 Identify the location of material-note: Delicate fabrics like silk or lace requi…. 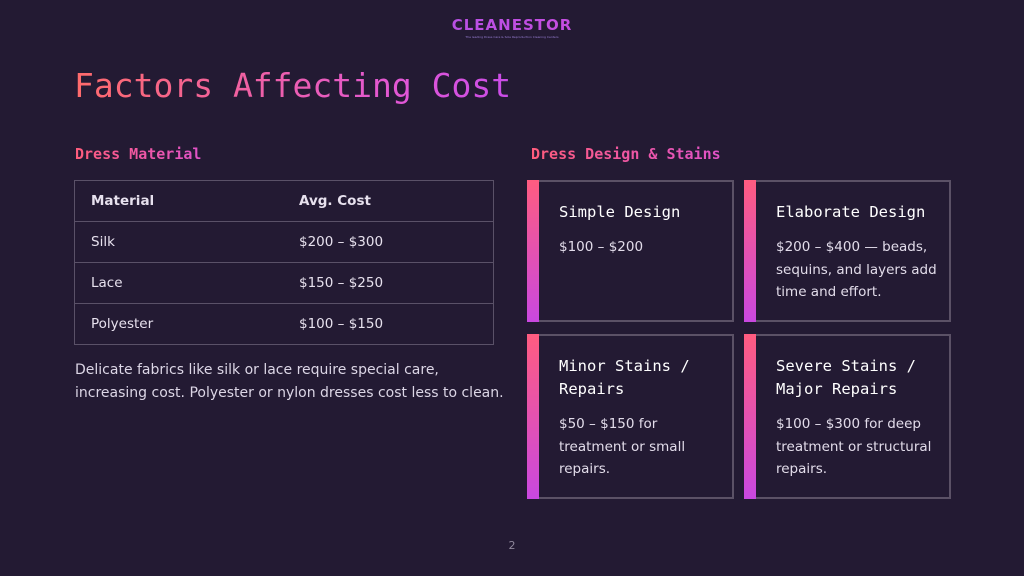
(289, 381).